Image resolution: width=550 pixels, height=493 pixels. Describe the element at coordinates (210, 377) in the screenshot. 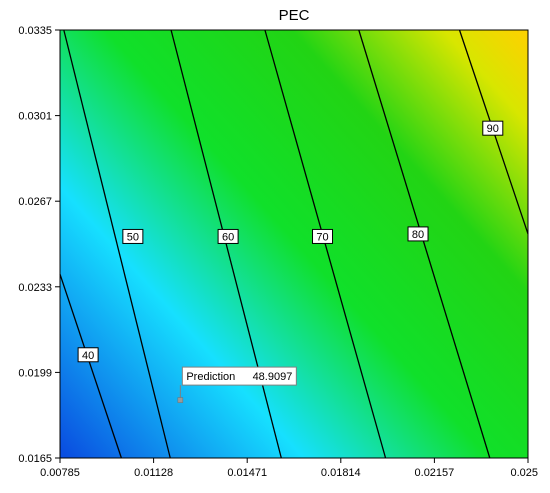

I see `prediction-label: Prediction` at that location.